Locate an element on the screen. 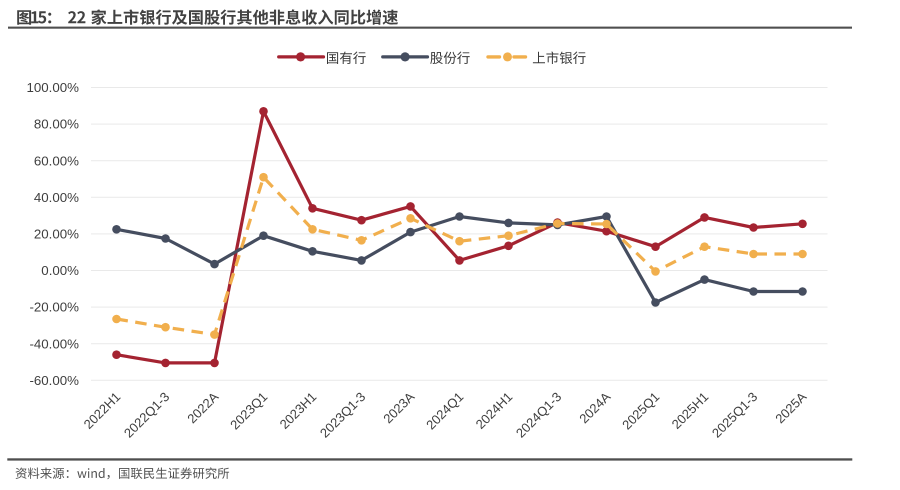 The image size is (900, 490). svg-text: 80.00% is located at coordinates (56, 124).